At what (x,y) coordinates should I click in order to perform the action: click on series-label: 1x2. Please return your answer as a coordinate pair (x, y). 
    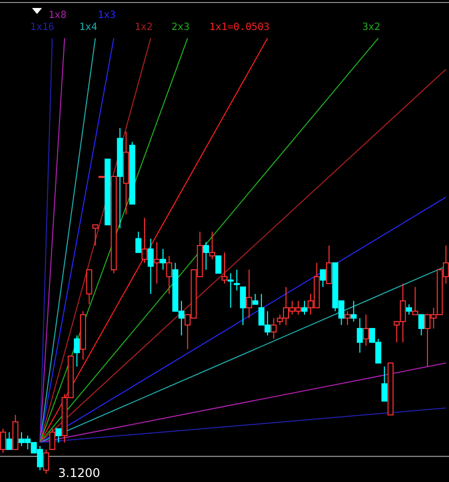
    Looking at the image, I should click on (143, 28).